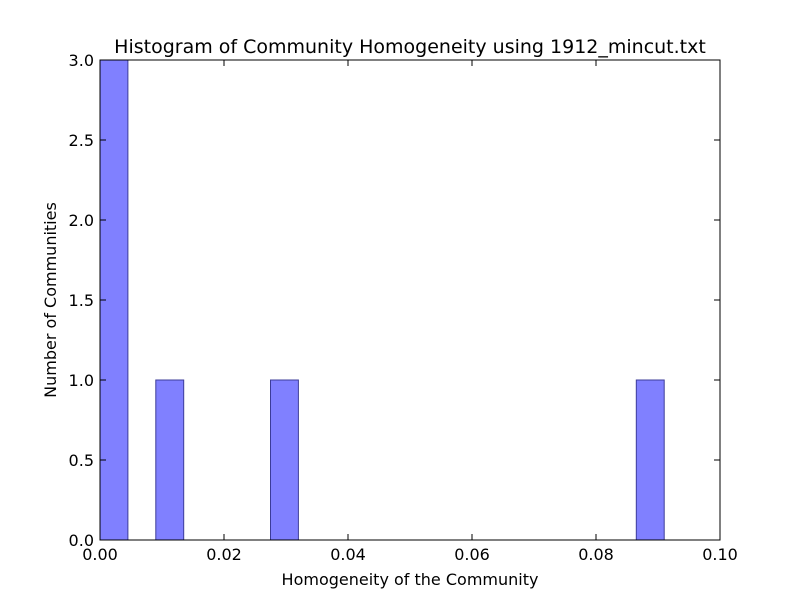 The image size is (800, 600). I want to click on y-tick-label-0: 0.0, so click(81, 540).